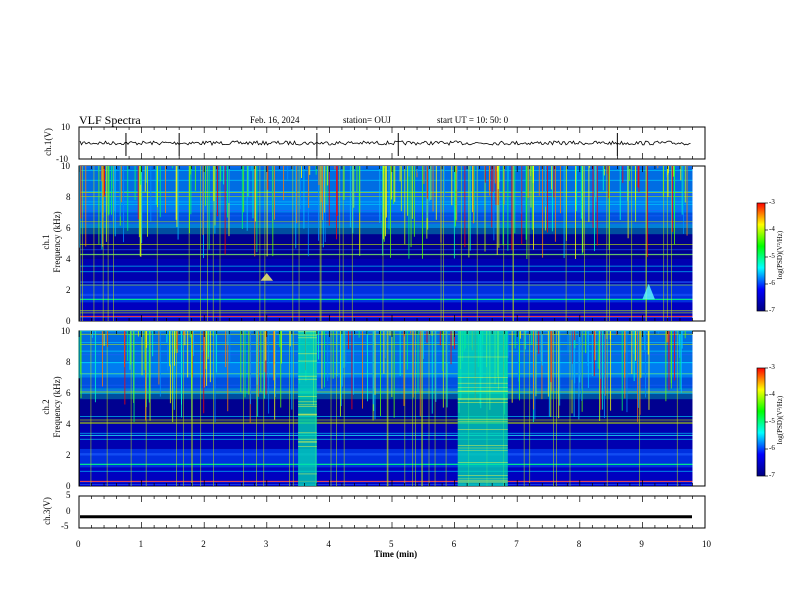  What do you see at coordinates (68, 486) in the screenshot?
I see `spec2-ytick-0: 0` at bounding box center [68, 486].